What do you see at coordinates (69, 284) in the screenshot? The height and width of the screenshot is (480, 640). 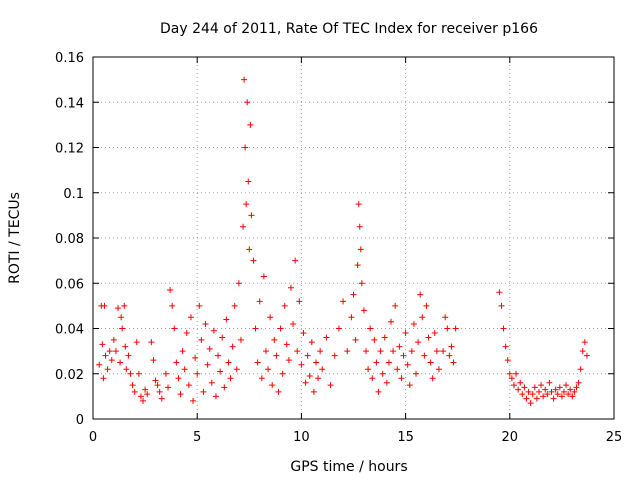 I see `y-tick-label: 0.06` at bounding box center [69, 284].